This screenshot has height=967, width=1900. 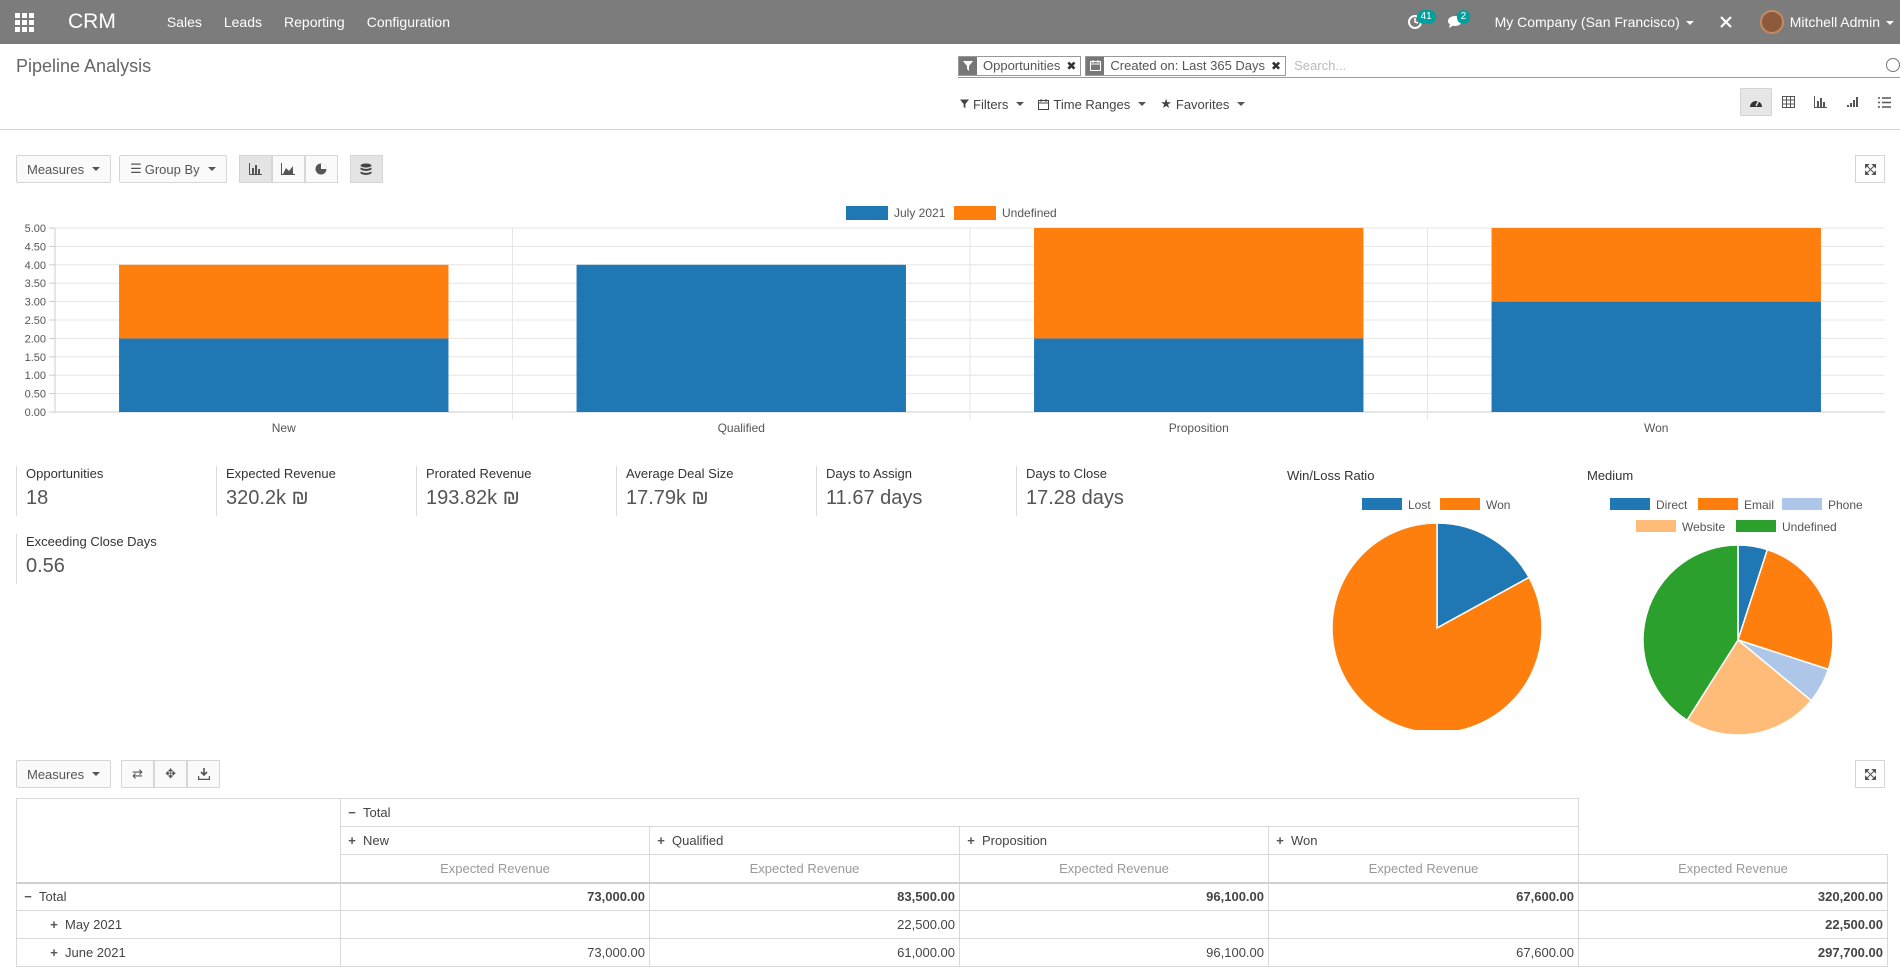 What do you see at coordinates (178, 896) in the screenshot?
I see `row-header-total: − Total` at bounding box center [178, 896].